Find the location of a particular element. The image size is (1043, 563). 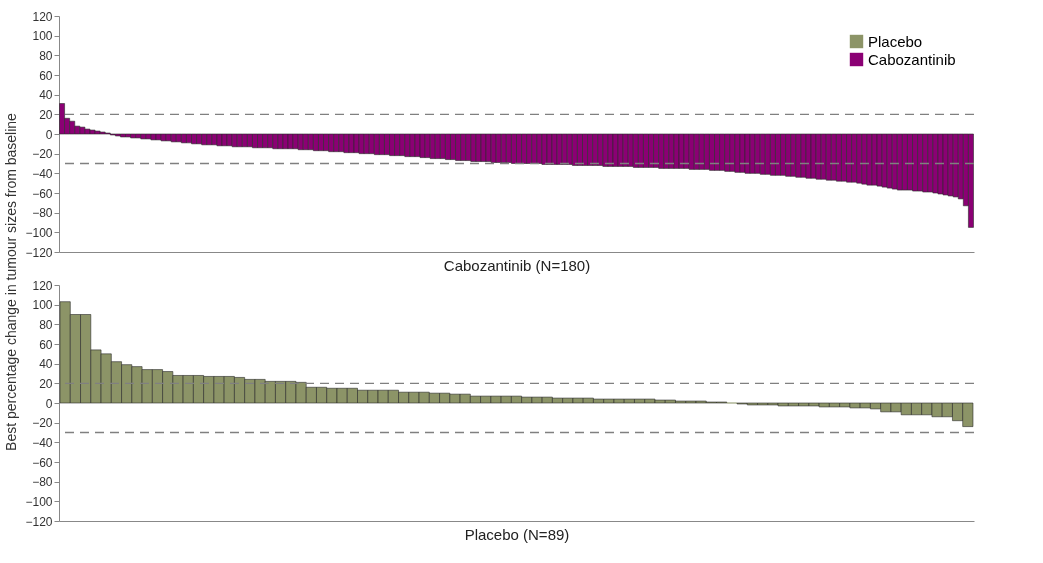

y-axis-title: Best percentage change in tumour sizes from baseline is located at coordinates (11, 281).